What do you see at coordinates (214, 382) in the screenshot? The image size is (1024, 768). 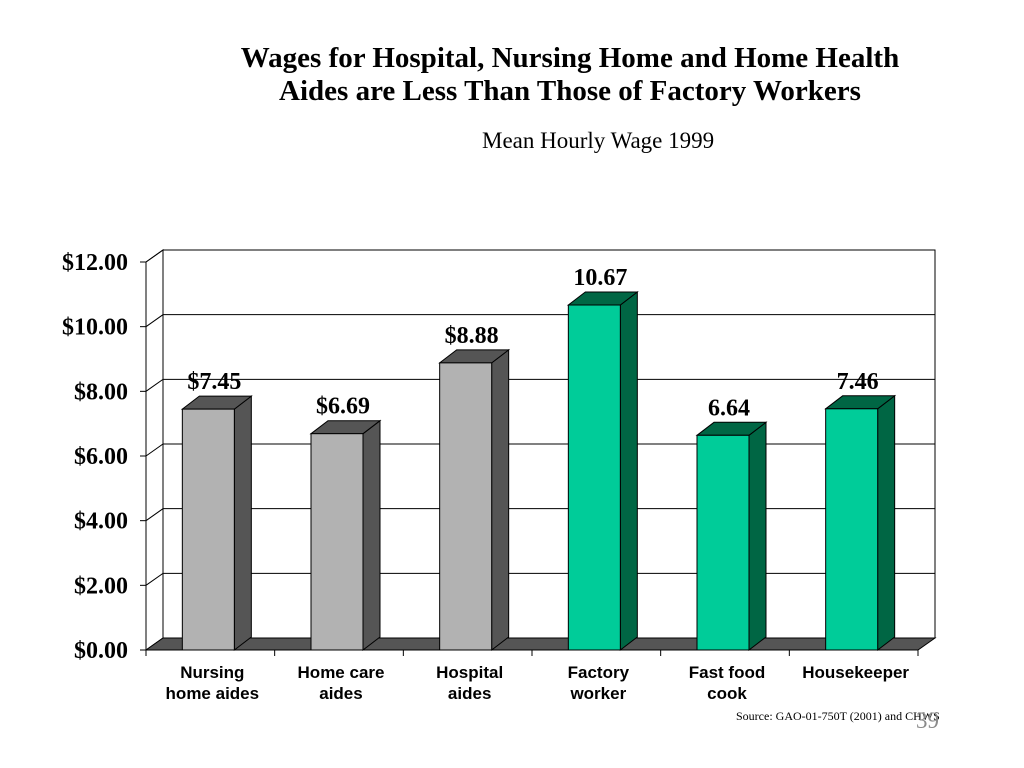 I see `bar-data-label: $7.45` at bounding box center [214, 382].